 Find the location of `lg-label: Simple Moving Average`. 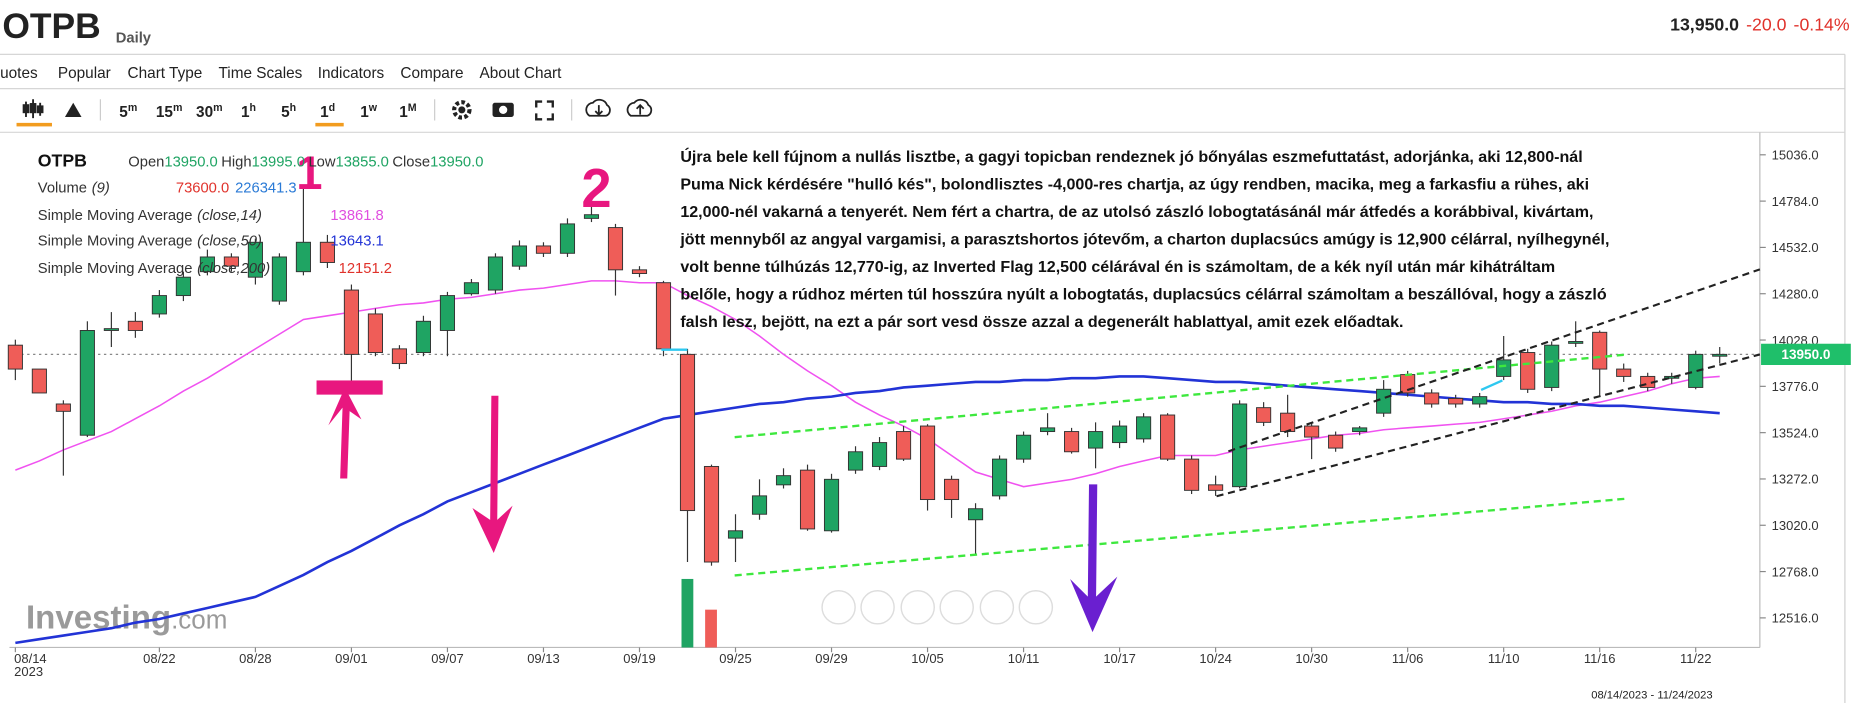

lg-label: Simple Moving Average is located at coordinates (115, 216).